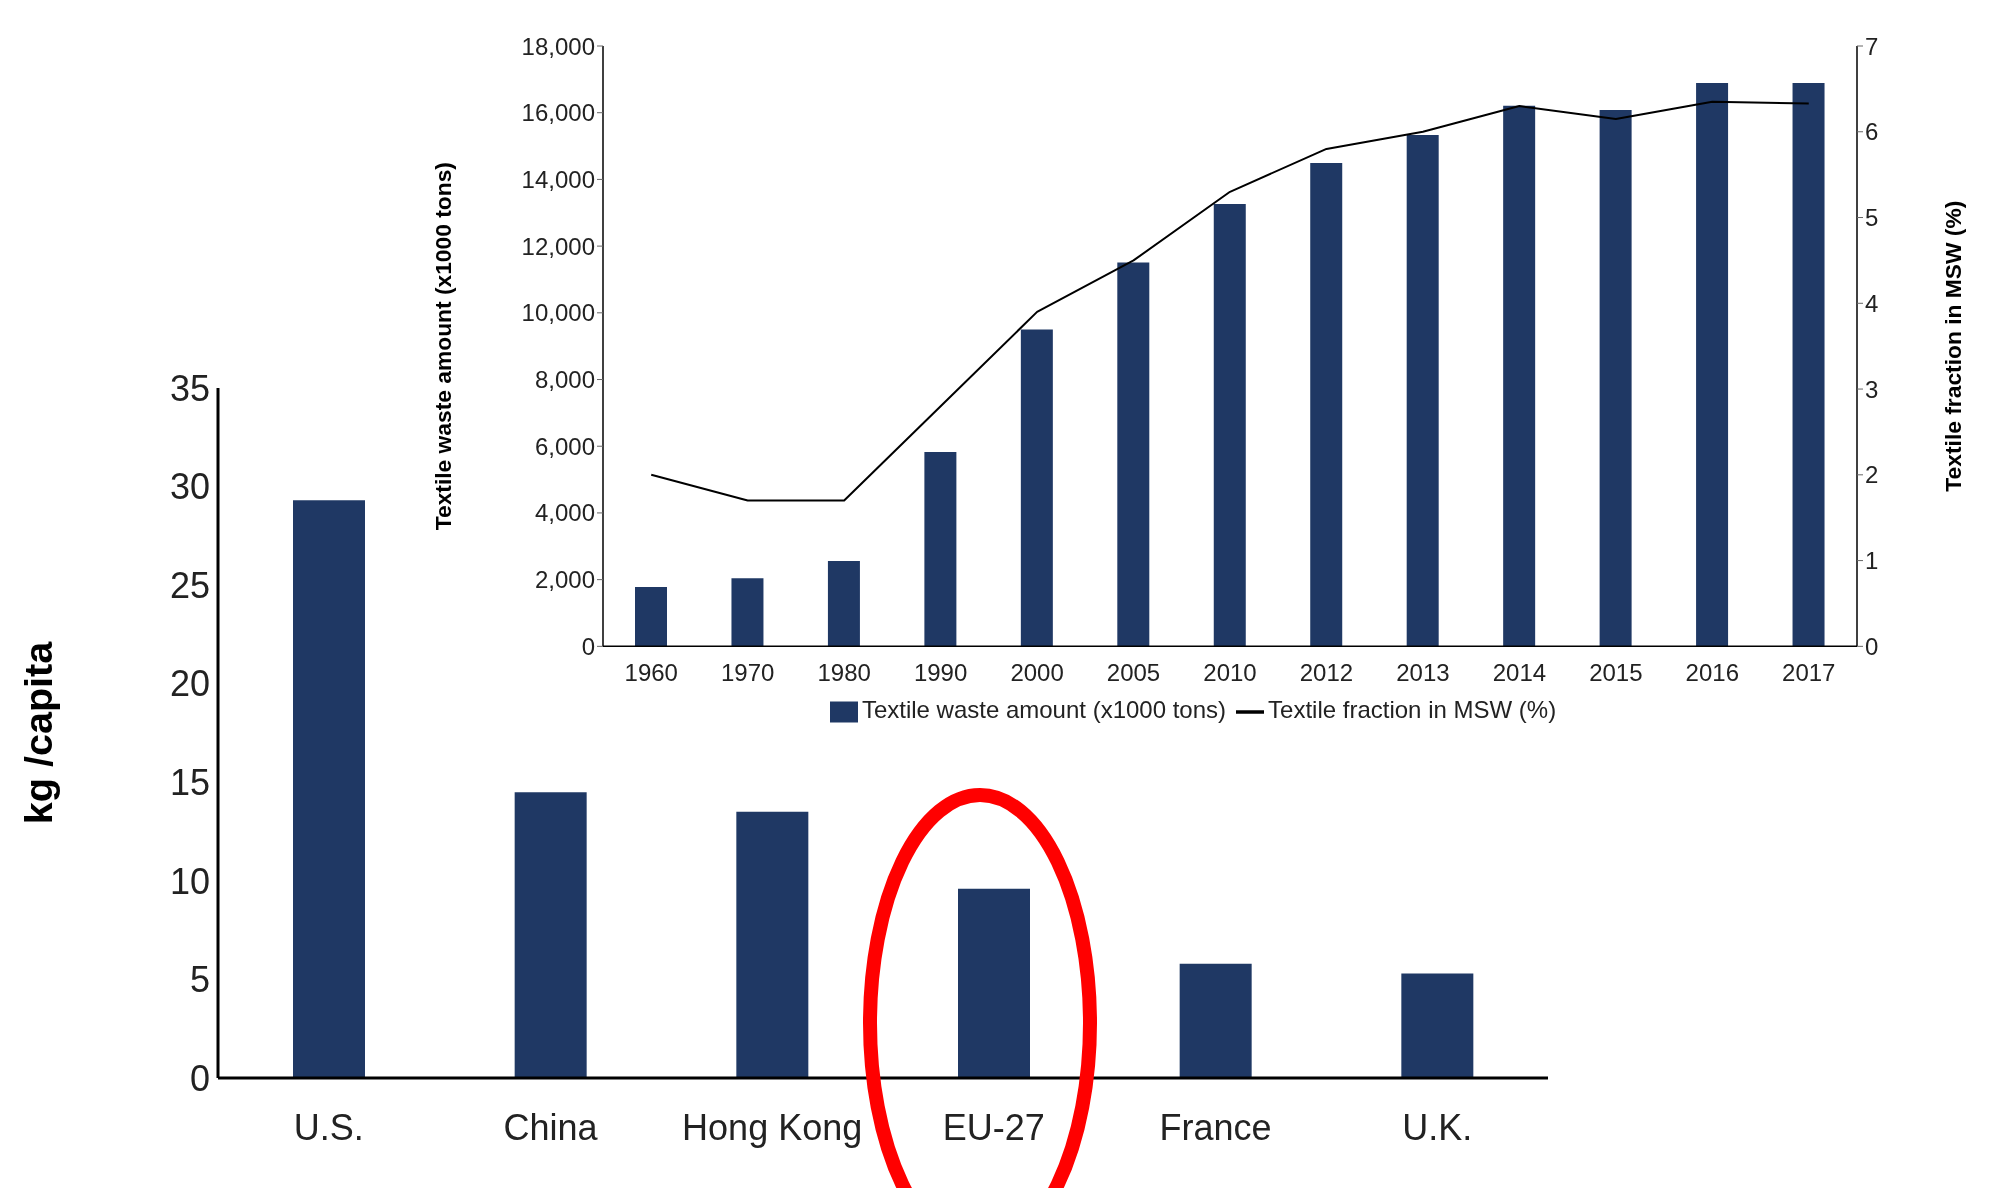 Image resolution: width=1991 pixels, height=1197 pixels. I want to click on y-tick-label: 20, so click(189, 684).